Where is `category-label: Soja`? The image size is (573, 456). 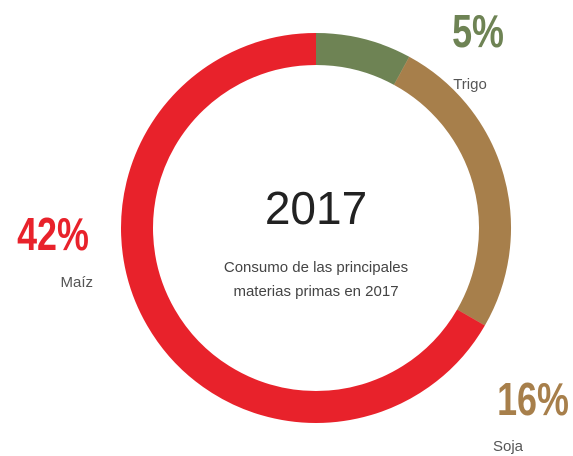
category-label: Soja is located at coordinates (508, 446).